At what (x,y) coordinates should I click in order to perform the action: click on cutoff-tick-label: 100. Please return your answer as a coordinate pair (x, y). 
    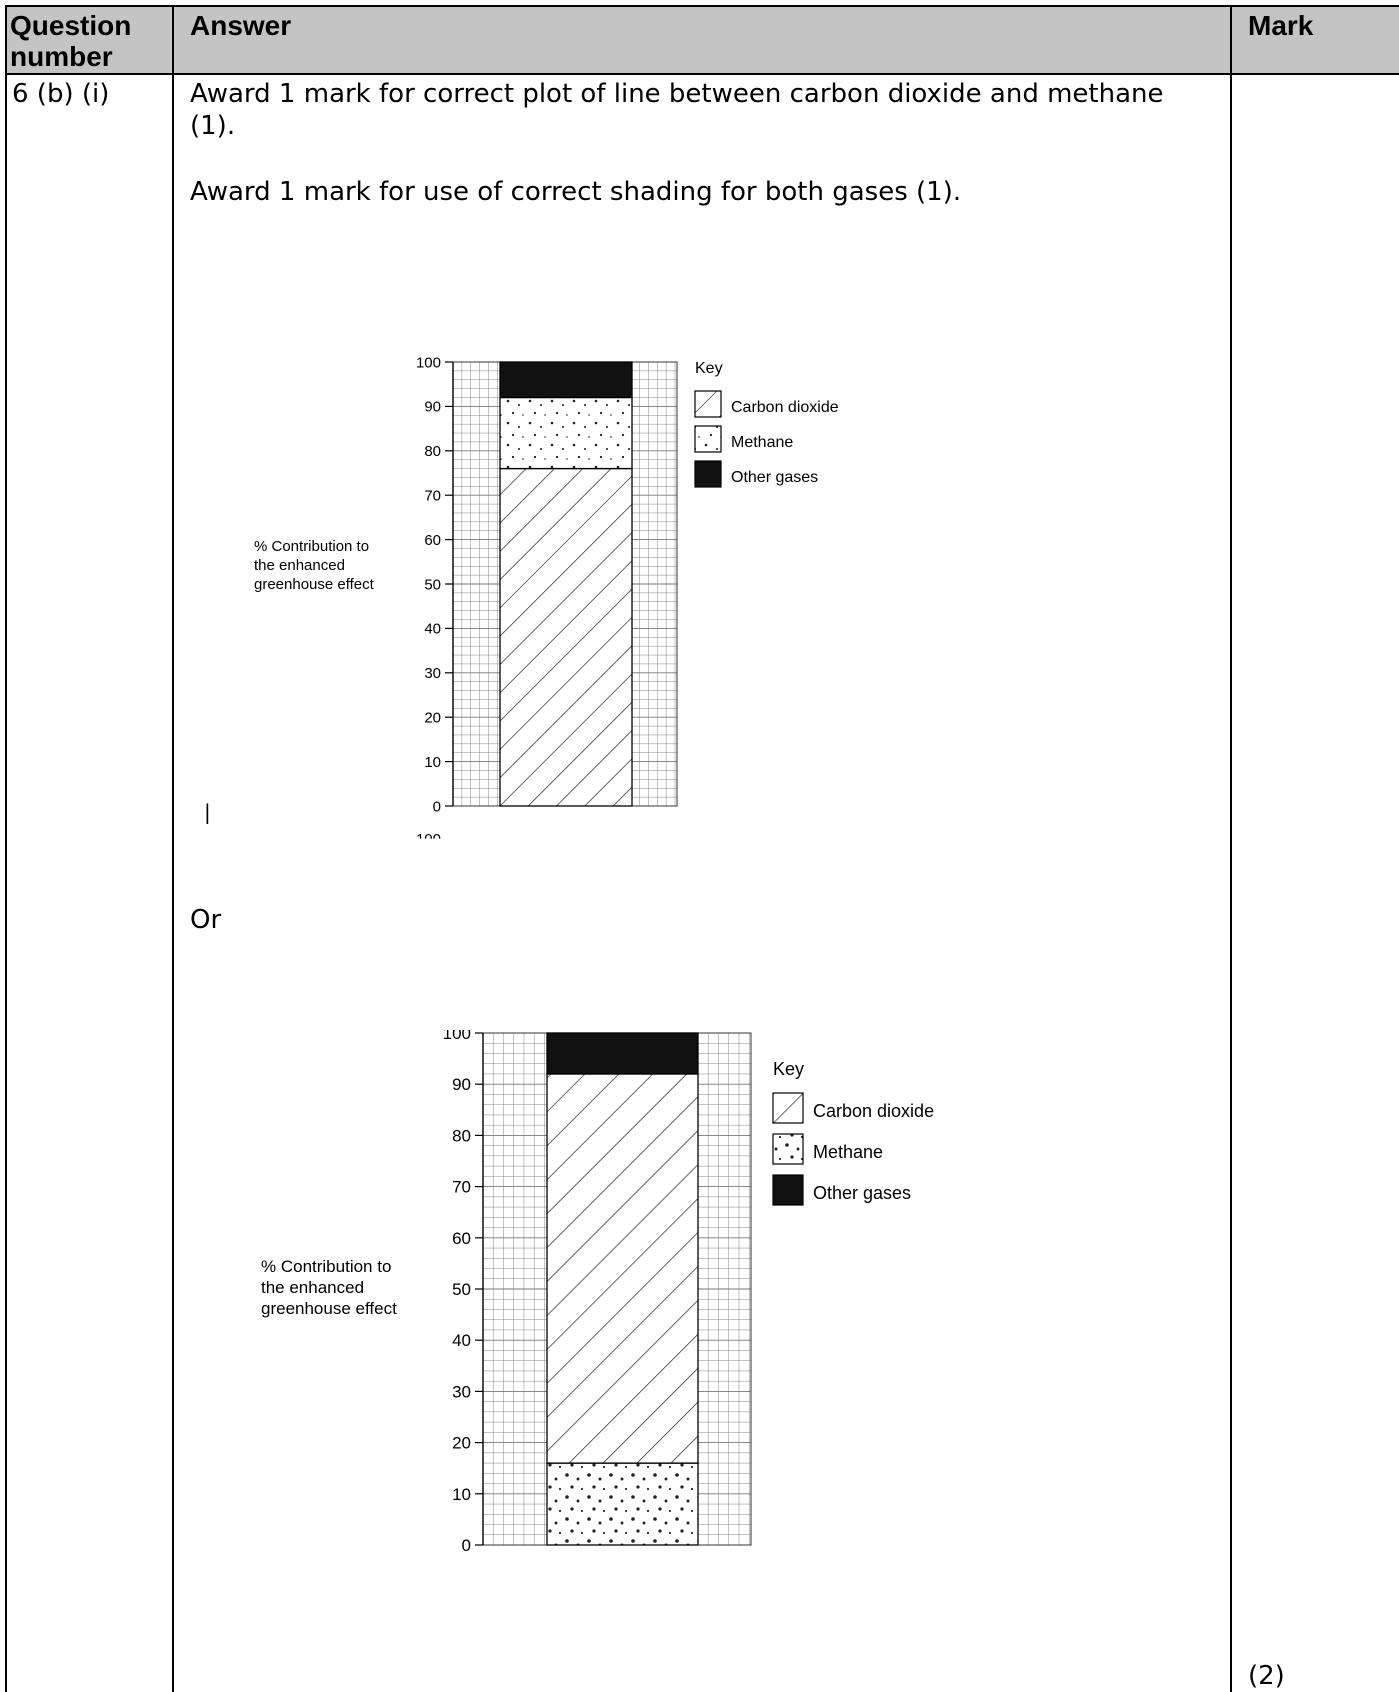
    Looking at the image, I should click on (428, 839).